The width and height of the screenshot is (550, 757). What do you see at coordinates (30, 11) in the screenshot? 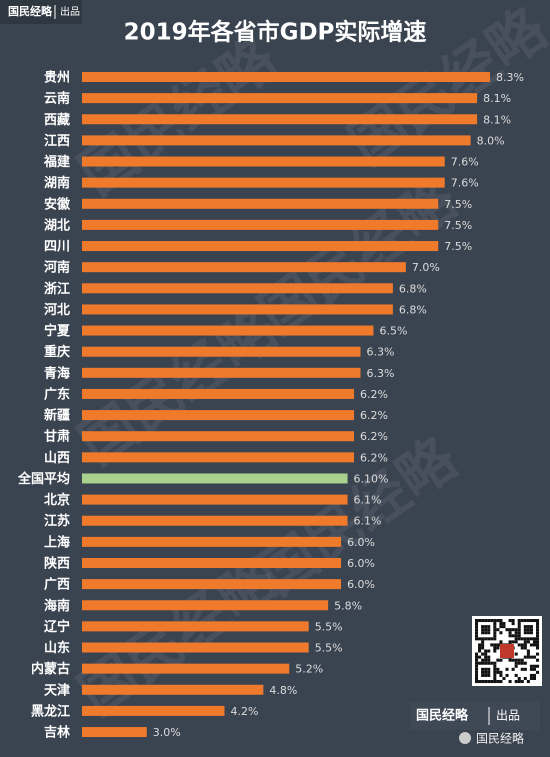
I see `header-brand: 国民经略` at bounding box center [30, 11].